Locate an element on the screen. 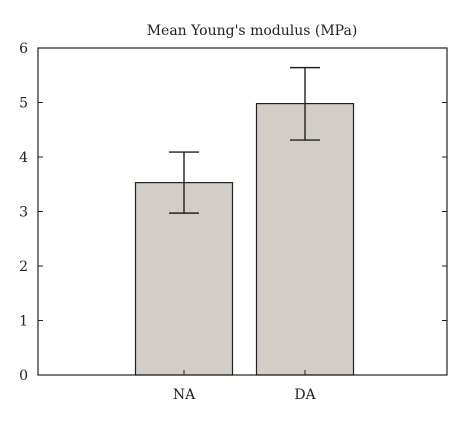 Image resolution: width=474 pixels, height=421 pixels. chart-title: Mean Young's modulus (MPa) is located at coordinates (252, 31).